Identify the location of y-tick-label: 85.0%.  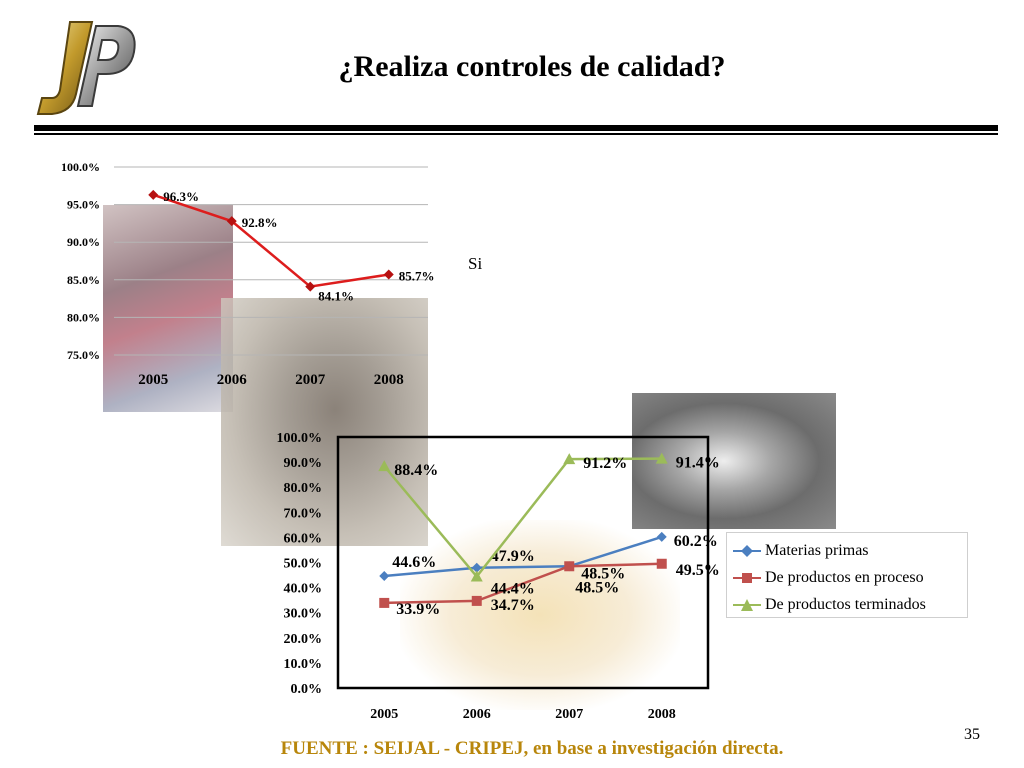
(83, 280).